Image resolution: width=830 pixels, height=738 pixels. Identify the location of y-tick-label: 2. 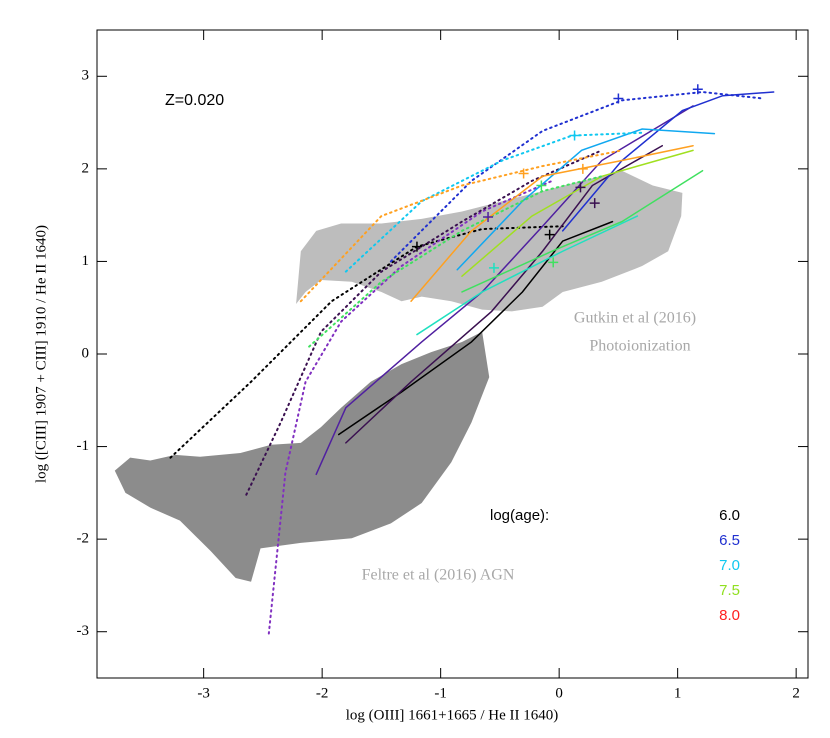
(86, 168).